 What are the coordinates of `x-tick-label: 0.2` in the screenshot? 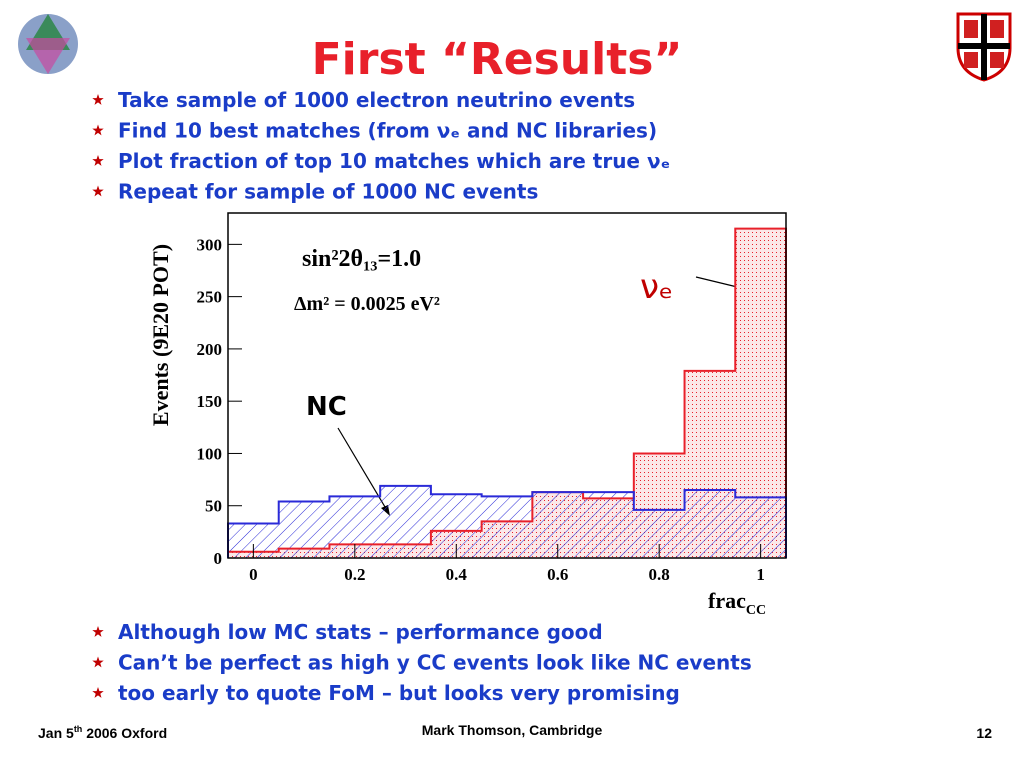 It's located at (354, 574).